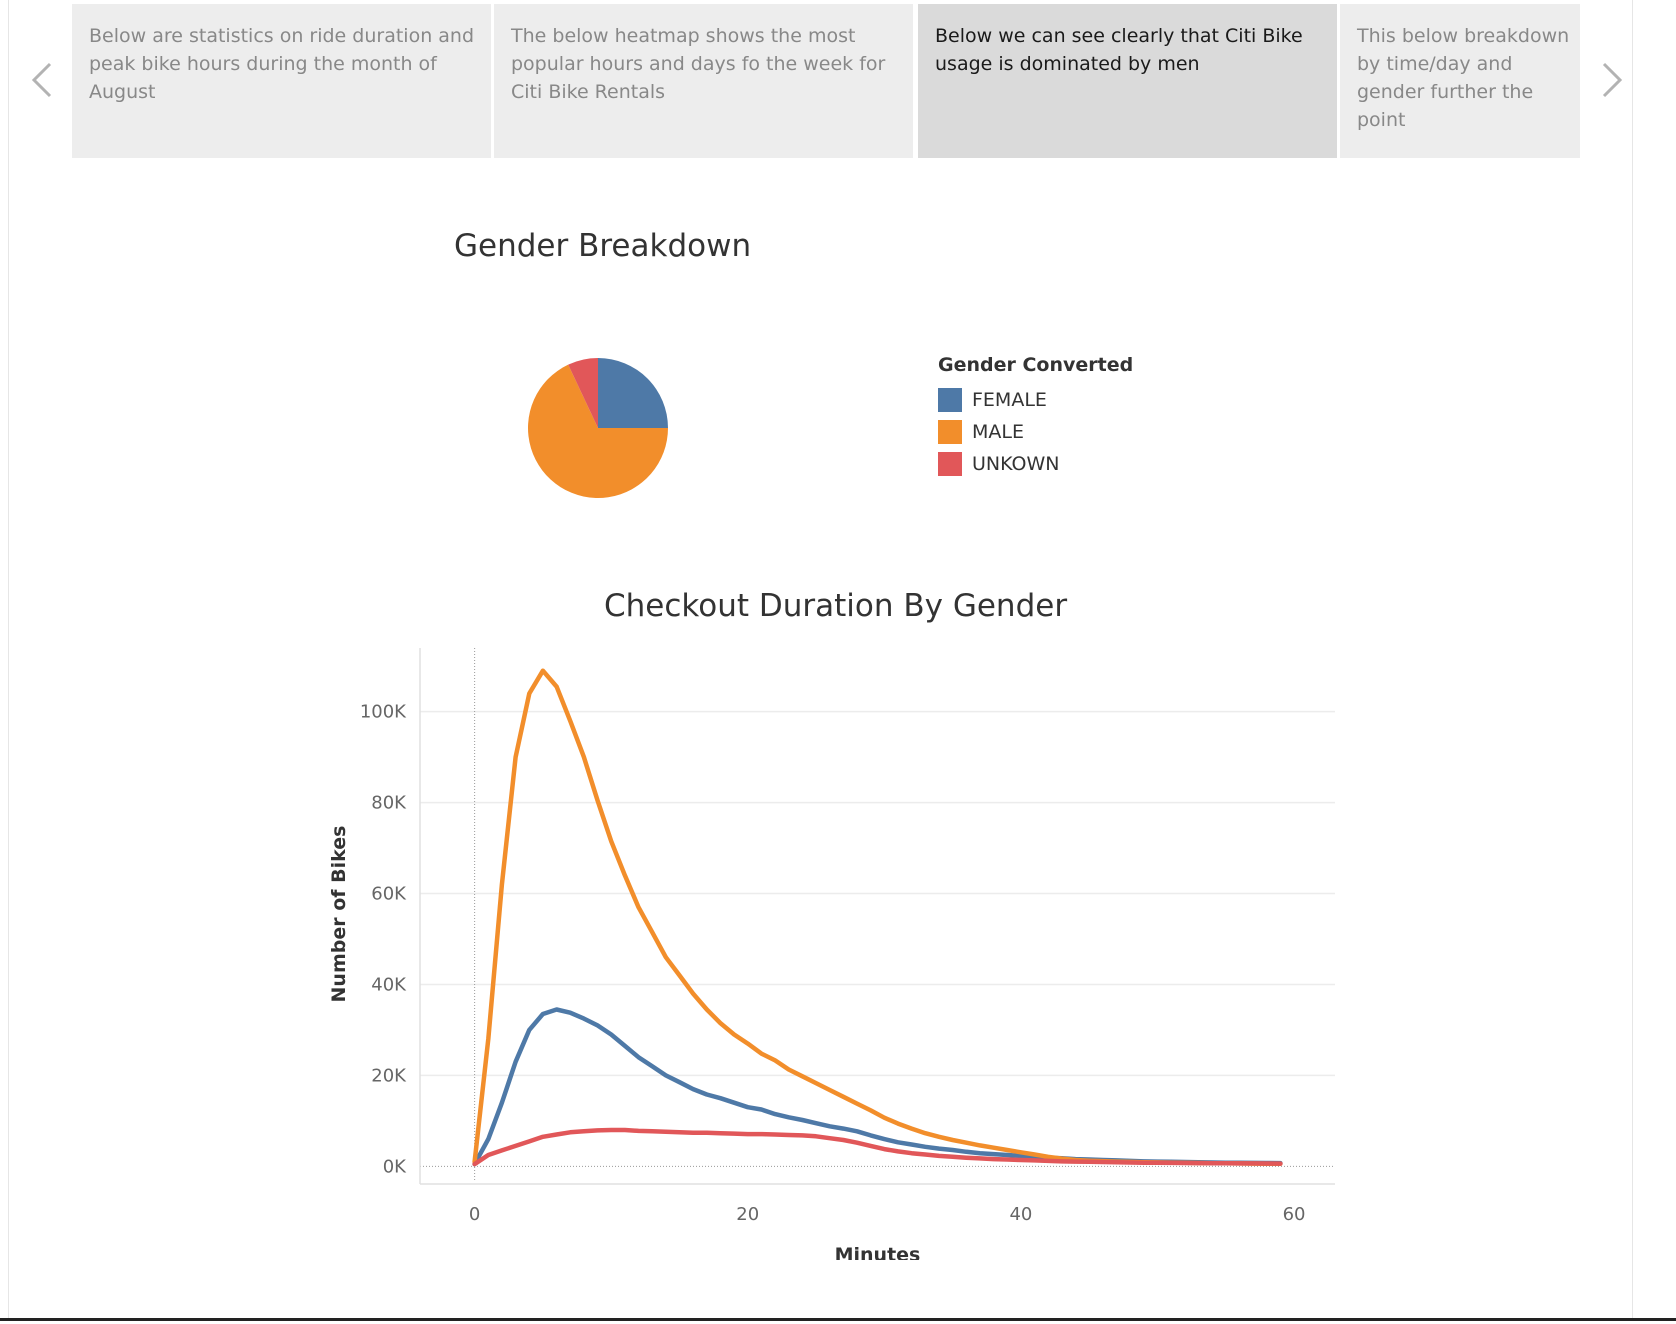 The width and height of the screenshot is (1676, 1324). I want to click on chevron-left-icon, so click(44, 80).